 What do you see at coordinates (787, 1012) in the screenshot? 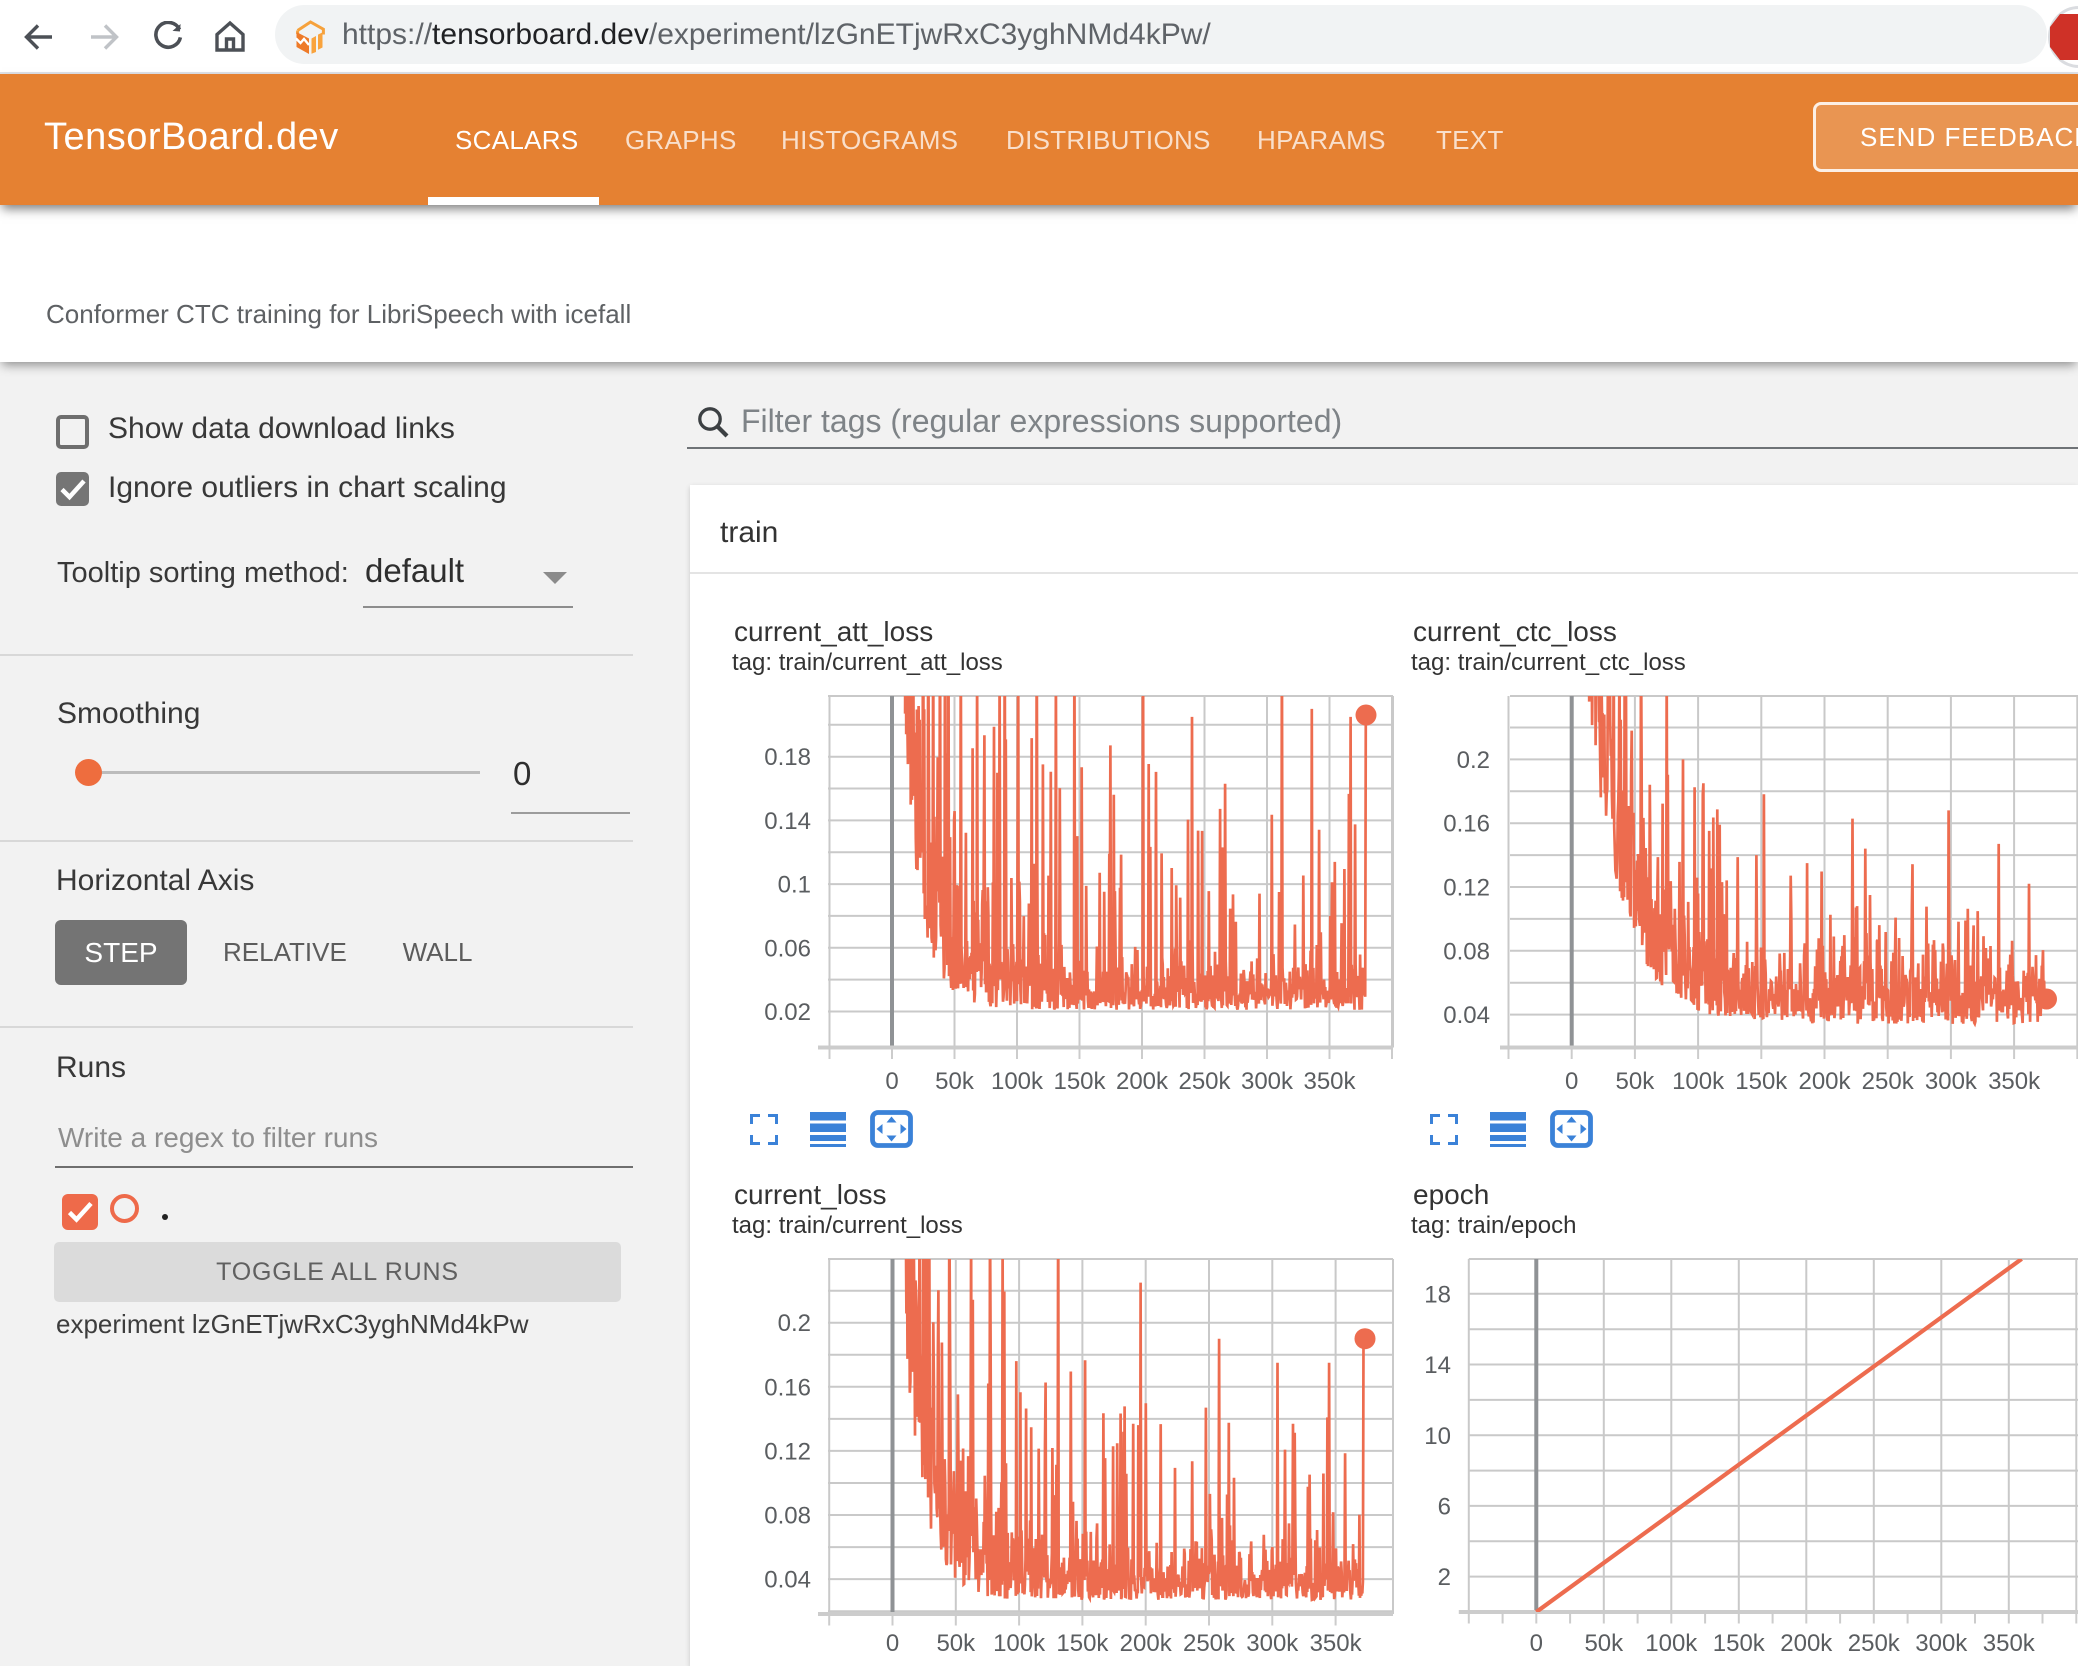
I see `svg-text: 0.02` at bounding box center [787, 1012].